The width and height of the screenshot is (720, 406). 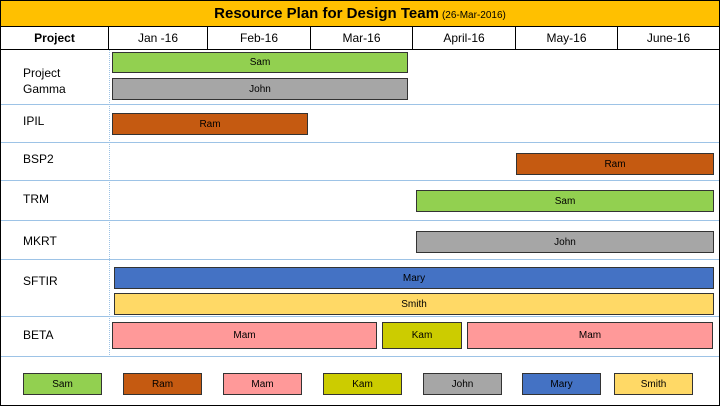 I want to click on column-header: Jan -16, so click(x=158, y=38).